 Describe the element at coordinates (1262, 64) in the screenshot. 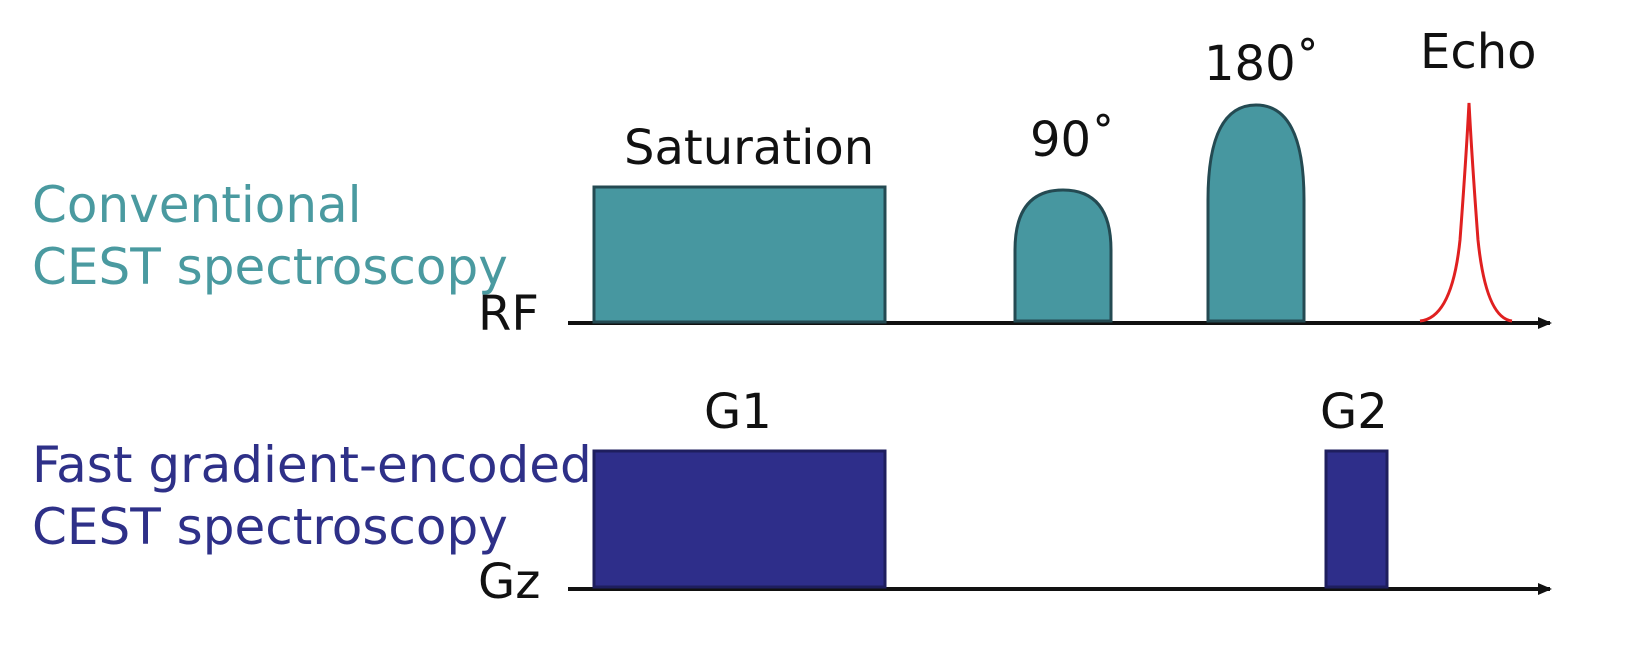

I see `pulse-180-label: 180˚` at that location.